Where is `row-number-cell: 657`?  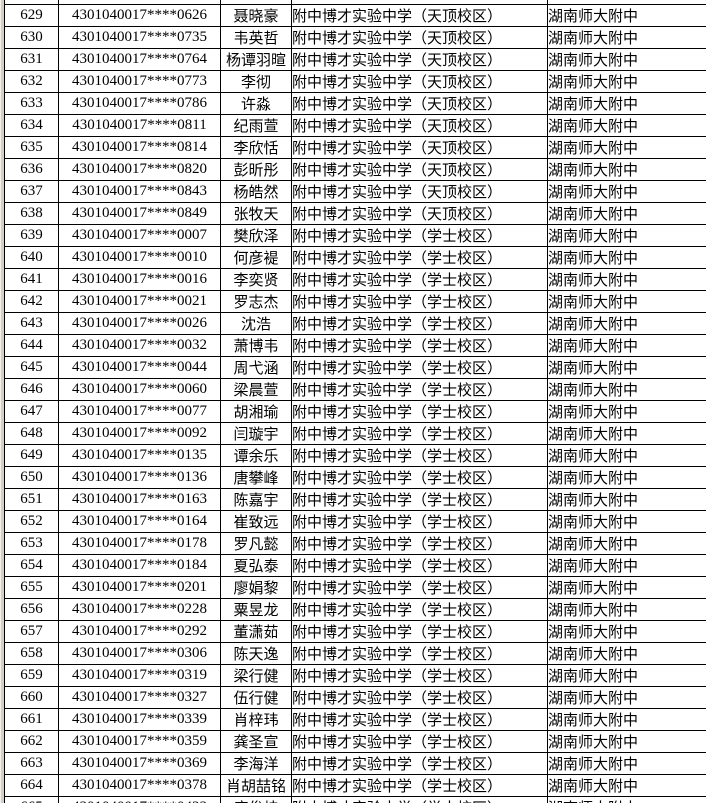 row-number-cell: 657 is located at coordinates (31, 631).